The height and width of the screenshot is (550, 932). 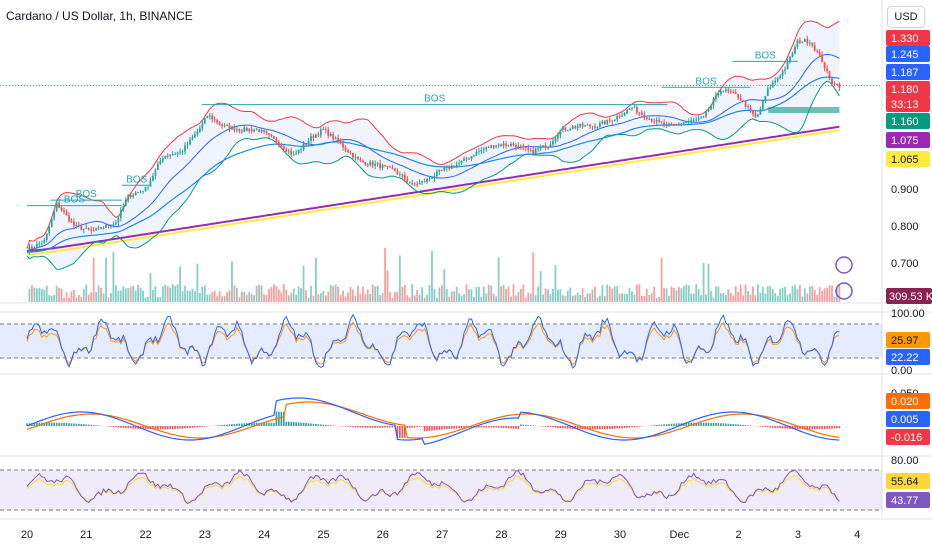 What do you see at coordinates (906, 17) in the screenshot?
I see `currency-button: USD` at bounding box center [906, 17].